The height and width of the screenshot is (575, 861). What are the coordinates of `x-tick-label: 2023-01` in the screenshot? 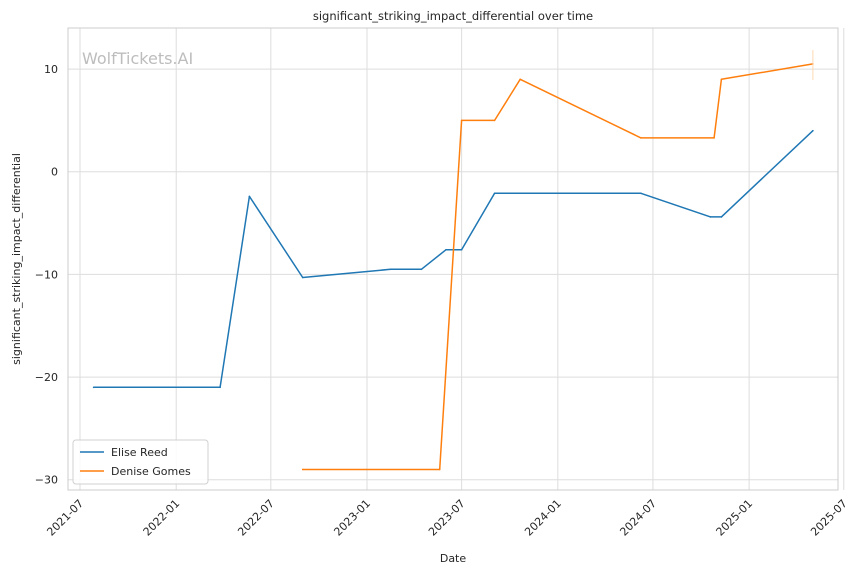 It's located at (352, 518).